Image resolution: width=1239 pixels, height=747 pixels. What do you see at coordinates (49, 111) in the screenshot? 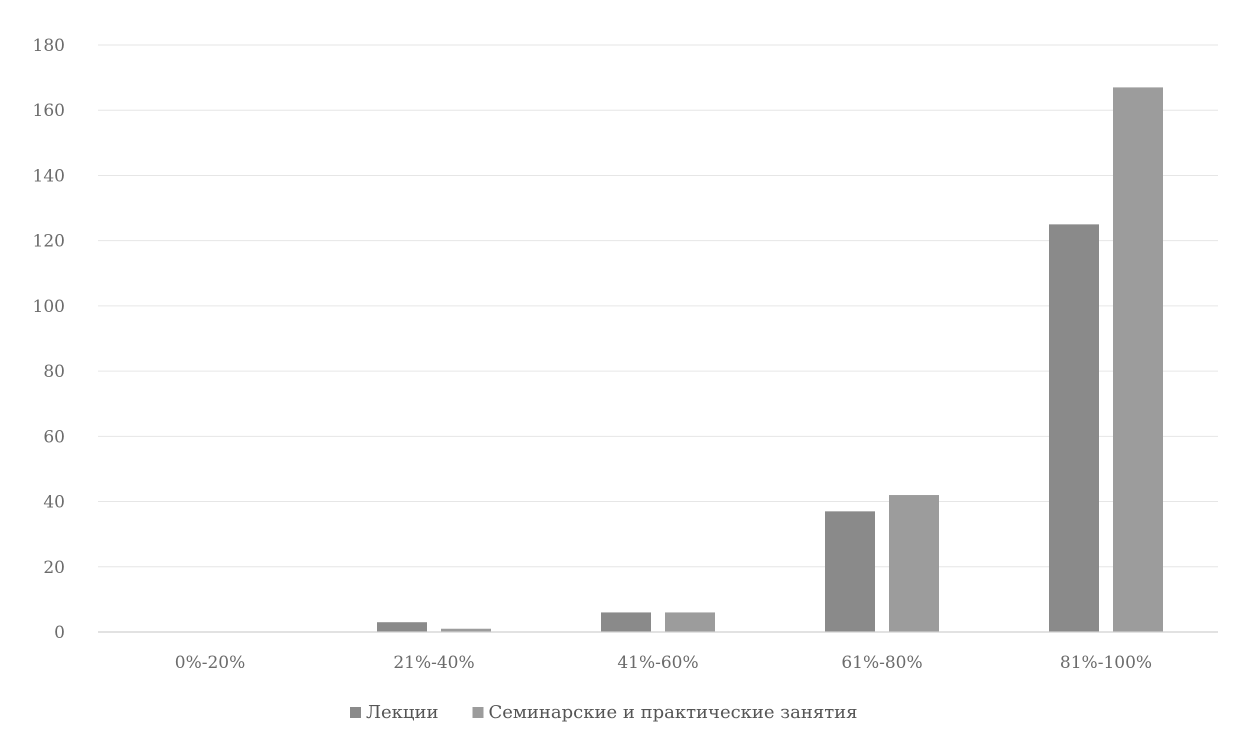
I see `y-tick-label: 160` at bounding box center [49, 111].